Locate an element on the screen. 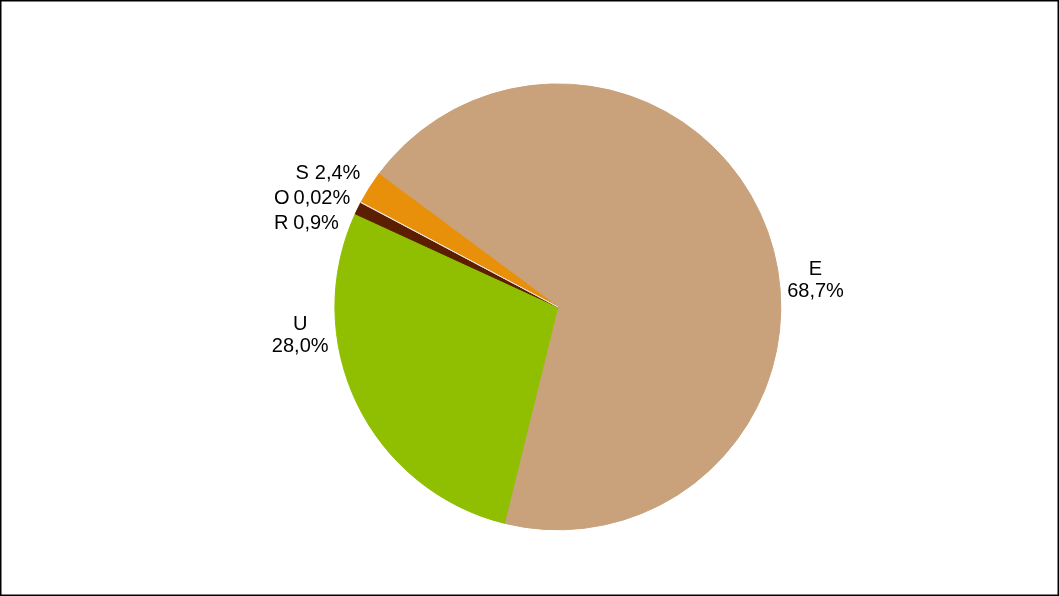  data-label: 0,02% is located at coordinates (322, 196).